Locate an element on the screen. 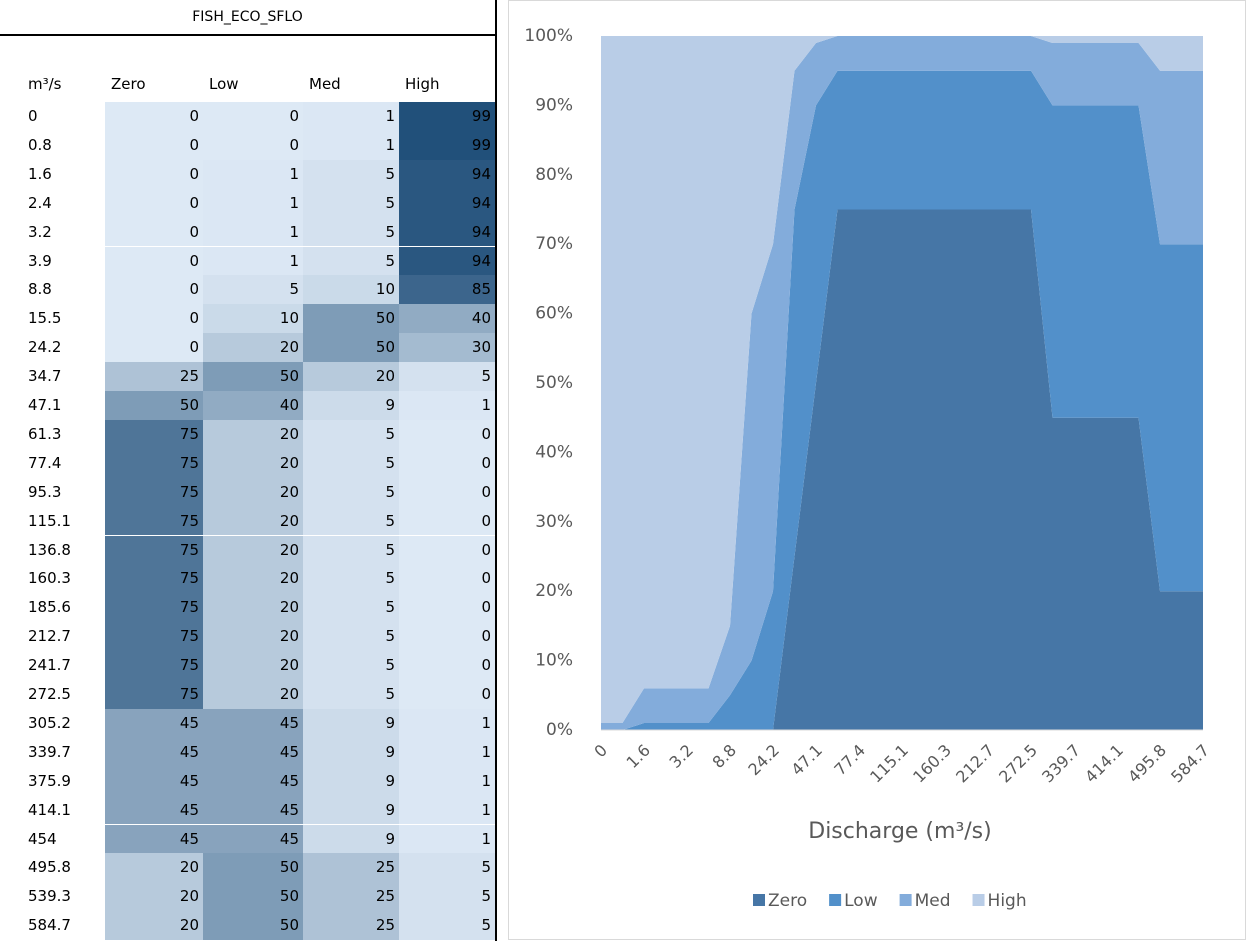 The image size is (1247, 941). y-tick-label: 30% is located at coordinates (554, 522).